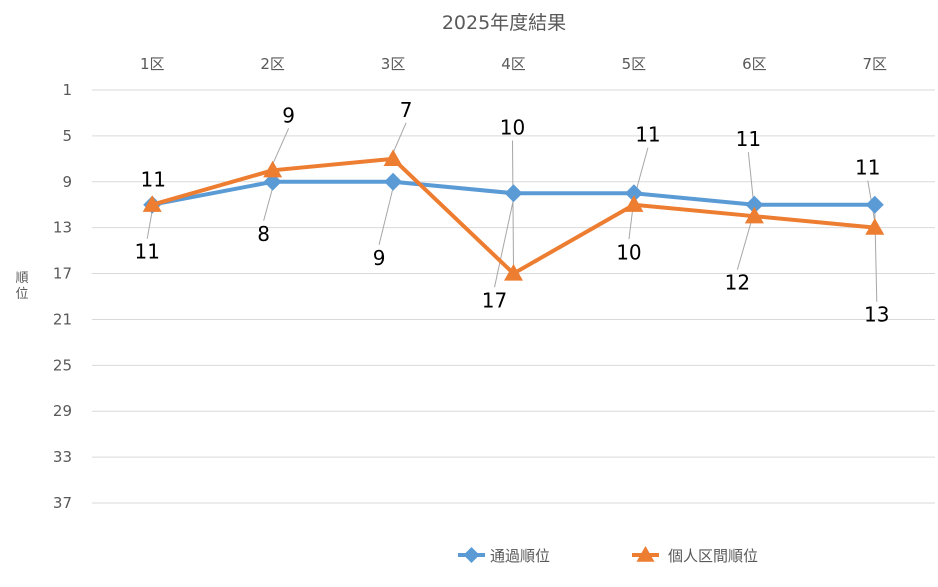  Describe the element at coordinates (471, 555) in the screenshot. I see `legend-marker-diamond` at that location.